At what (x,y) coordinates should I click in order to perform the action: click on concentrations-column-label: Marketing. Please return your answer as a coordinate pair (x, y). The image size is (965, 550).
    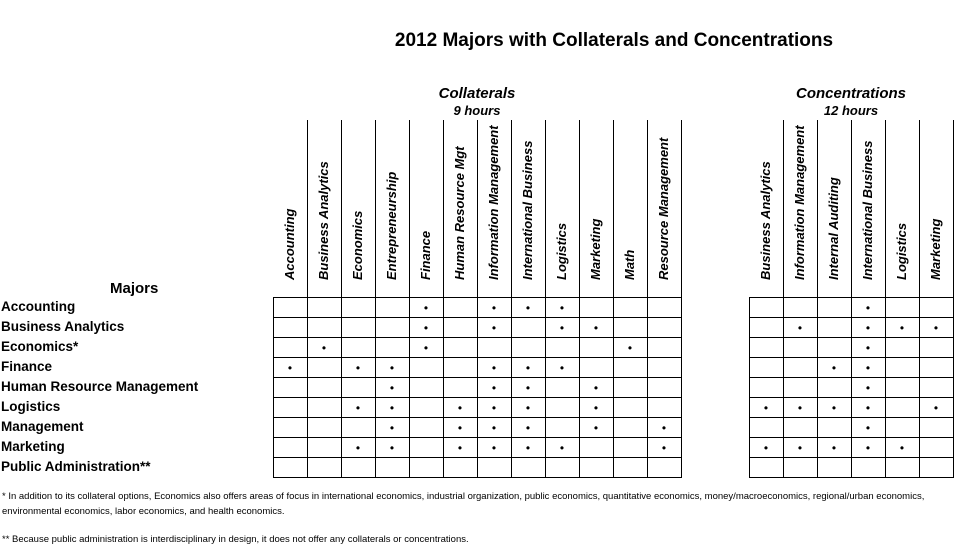
    Looking at the image, I should click on (935, 249).